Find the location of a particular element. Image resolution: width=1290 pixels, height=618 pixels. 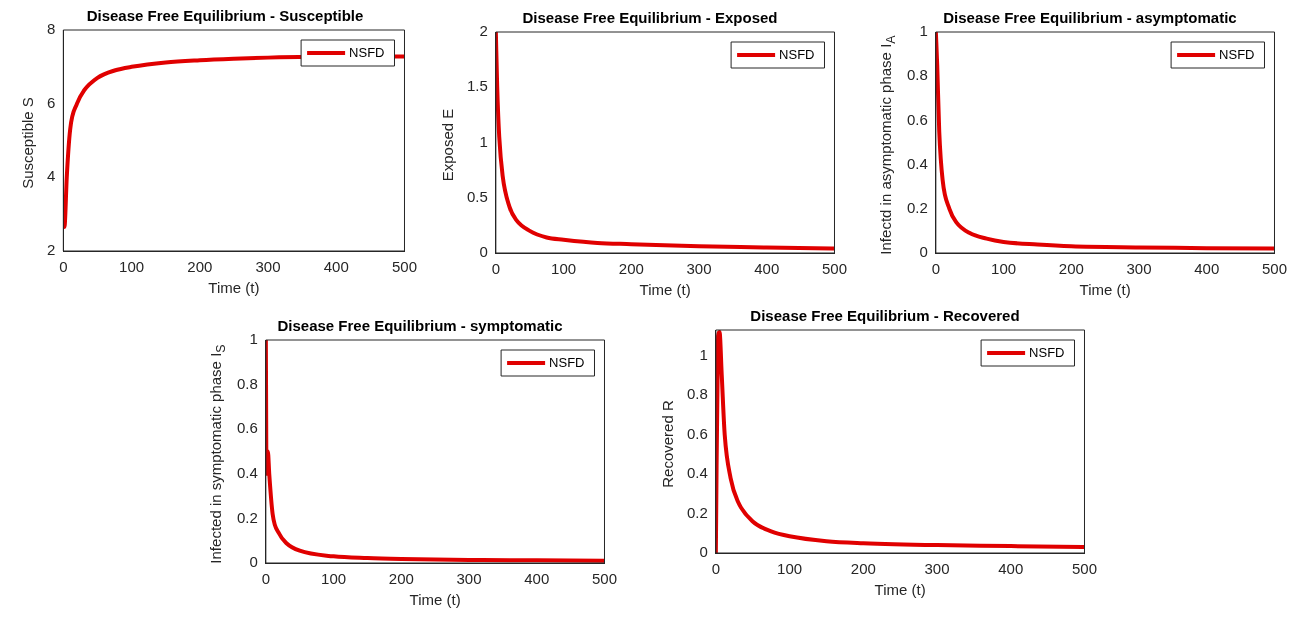

y-tick-label: 6 is located at coordinates (51, 102).